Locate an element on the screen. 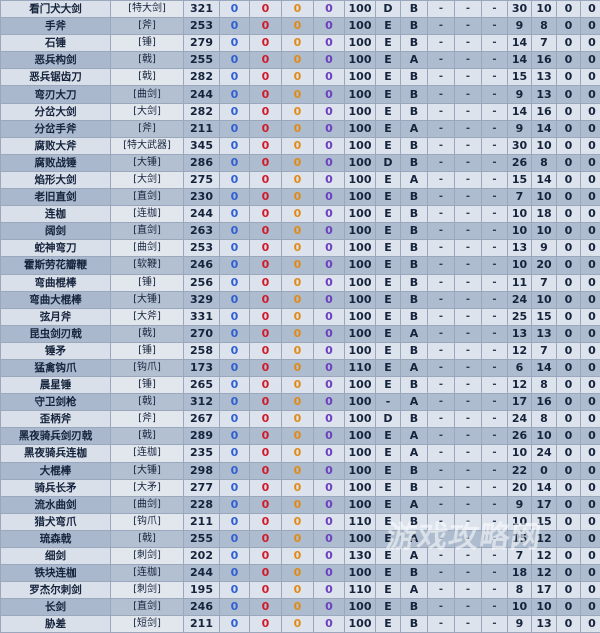  req-strength: 18 is located at coordinates (520, 573).